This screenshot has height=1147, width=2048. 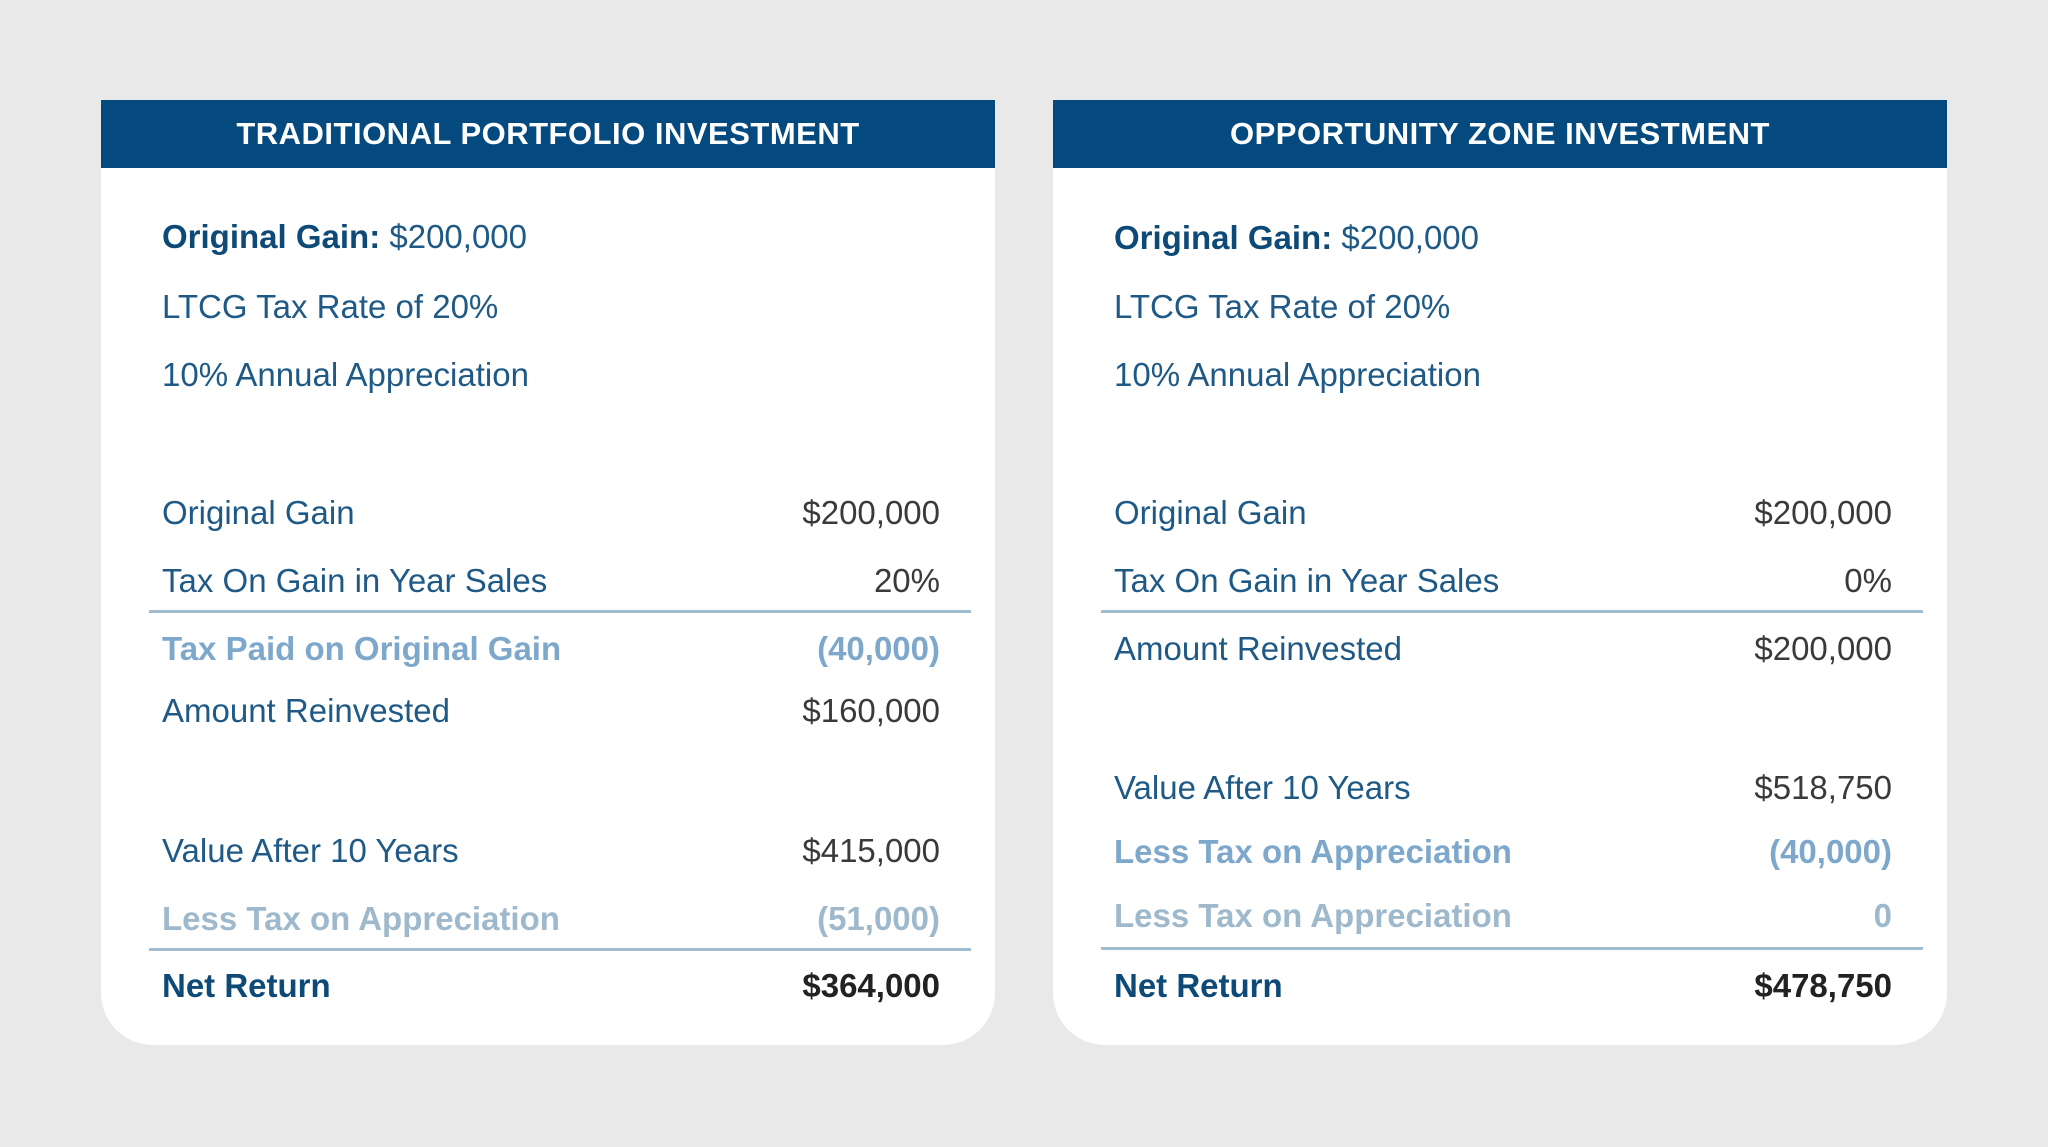 I want to click on row-value: 20%, so click(x=906, y=580).